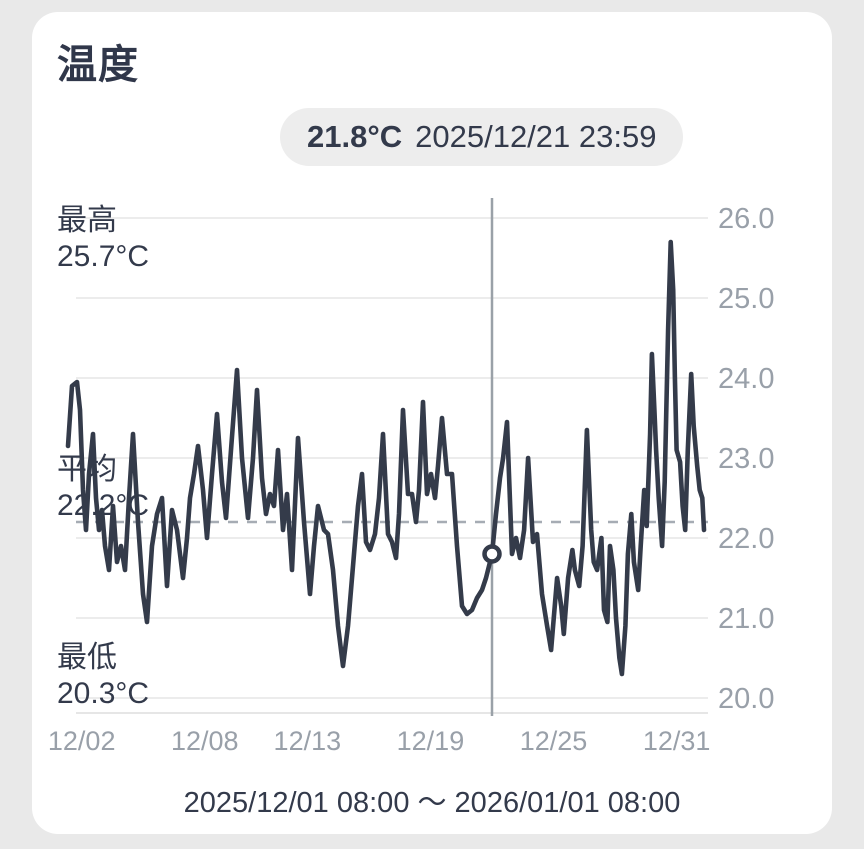  What do you see at coordinates (746, 699) in the screenshot?
I see `y-tick-label: 20.0` at bounding box center [746, 699].